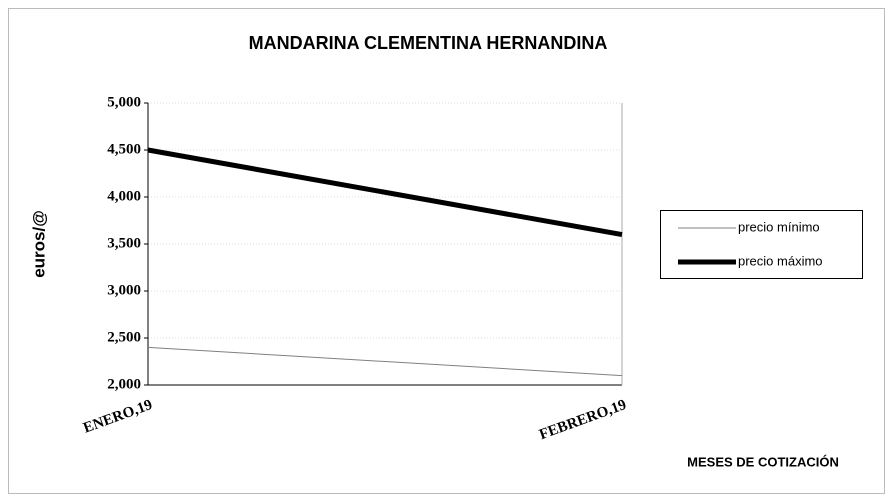 This screenshot has height=501, width=892. What do you see at coordinates (124, 384) in the screenshot?
I see `y-tick-label: 2,000` at bounding box center [124, 384].